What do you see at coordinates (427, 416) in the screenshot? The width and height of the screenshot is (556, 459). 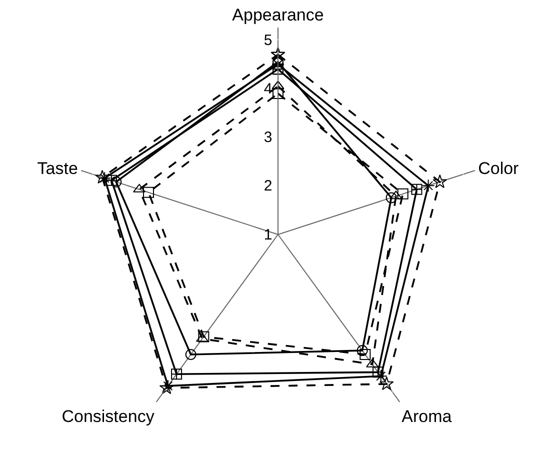 I see `spoke-label: Aroma` at bounding box center [427, 416].